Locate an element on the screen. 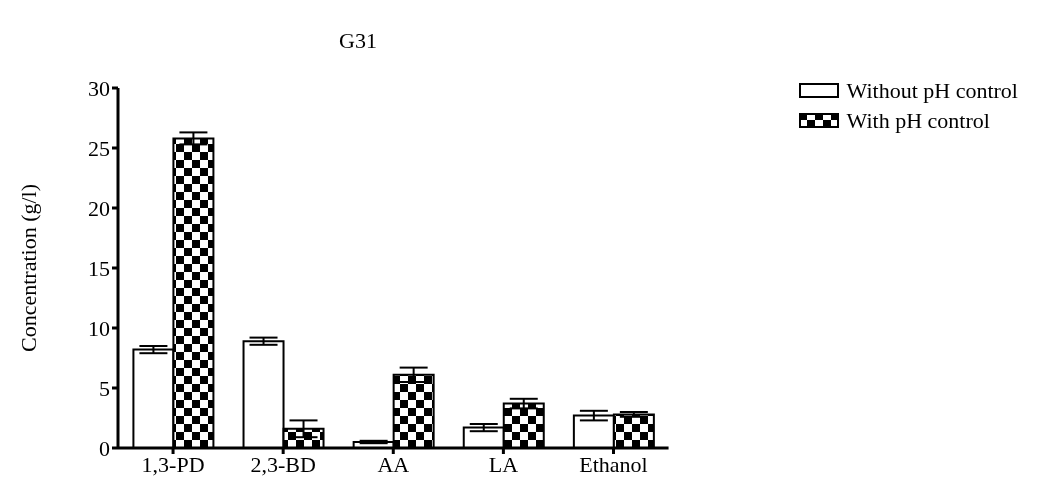  y-tick-label: 25 is located at coordinates (99, 148).